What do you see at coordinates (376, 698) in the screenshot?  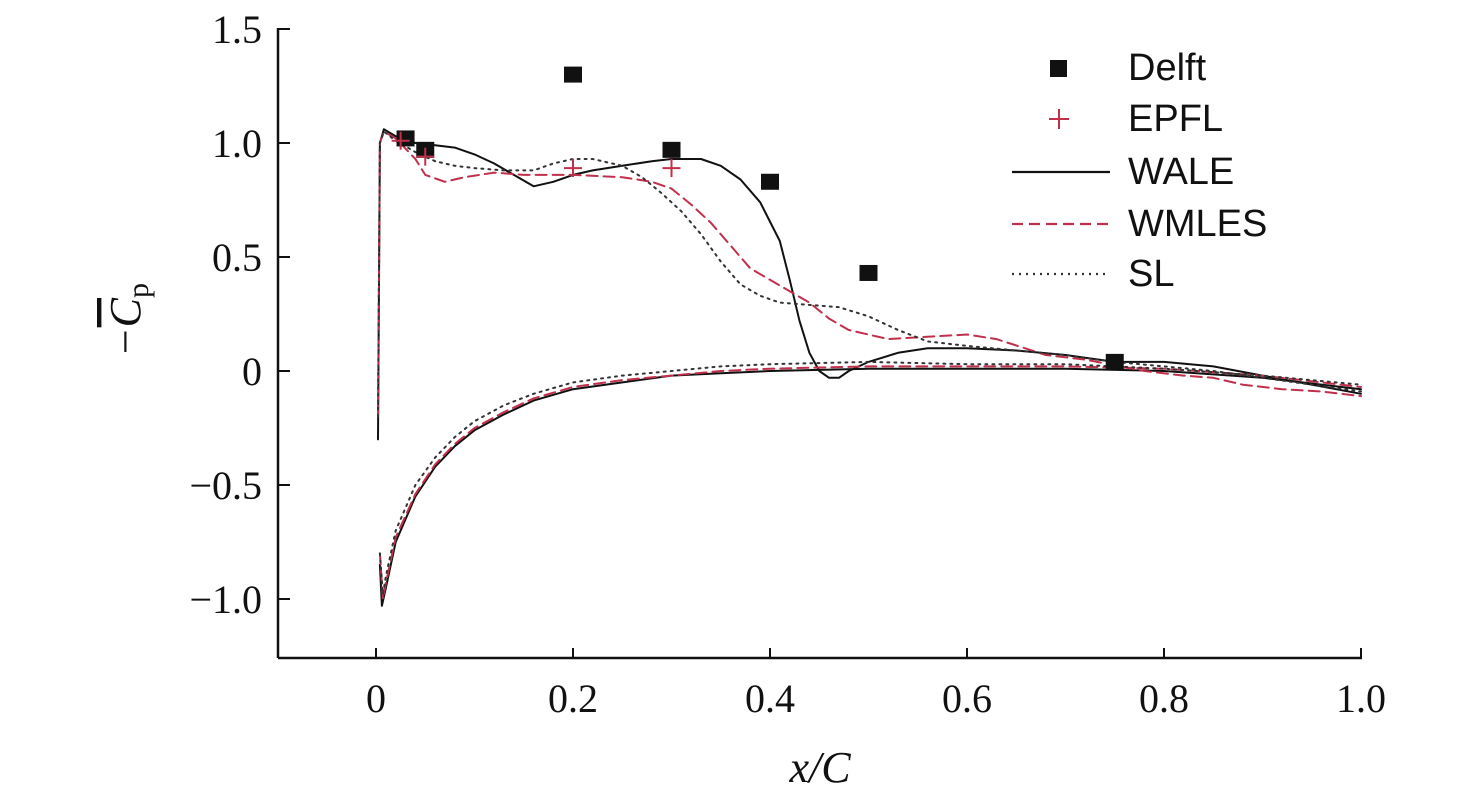 I see `x-tick-label: 0` at bounding box center [376, 698].